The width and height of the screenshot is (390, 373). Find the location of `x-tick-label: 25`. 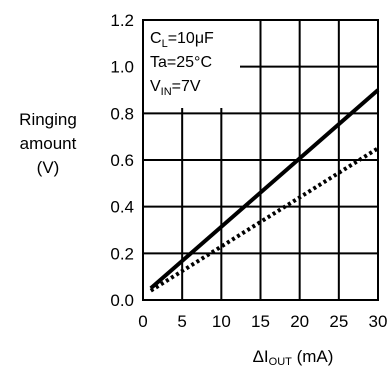

x-tick-label: 25 is located at coordinates (338, 321).